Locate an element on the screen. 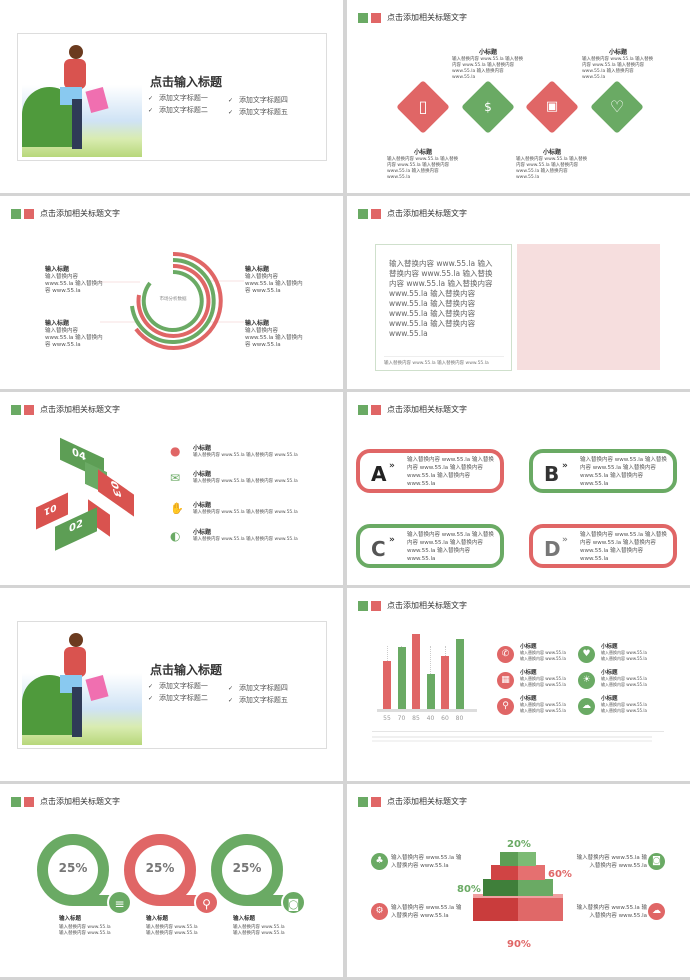  bullet-5: 添加文字标题五 is located at coordinates (258, 112).